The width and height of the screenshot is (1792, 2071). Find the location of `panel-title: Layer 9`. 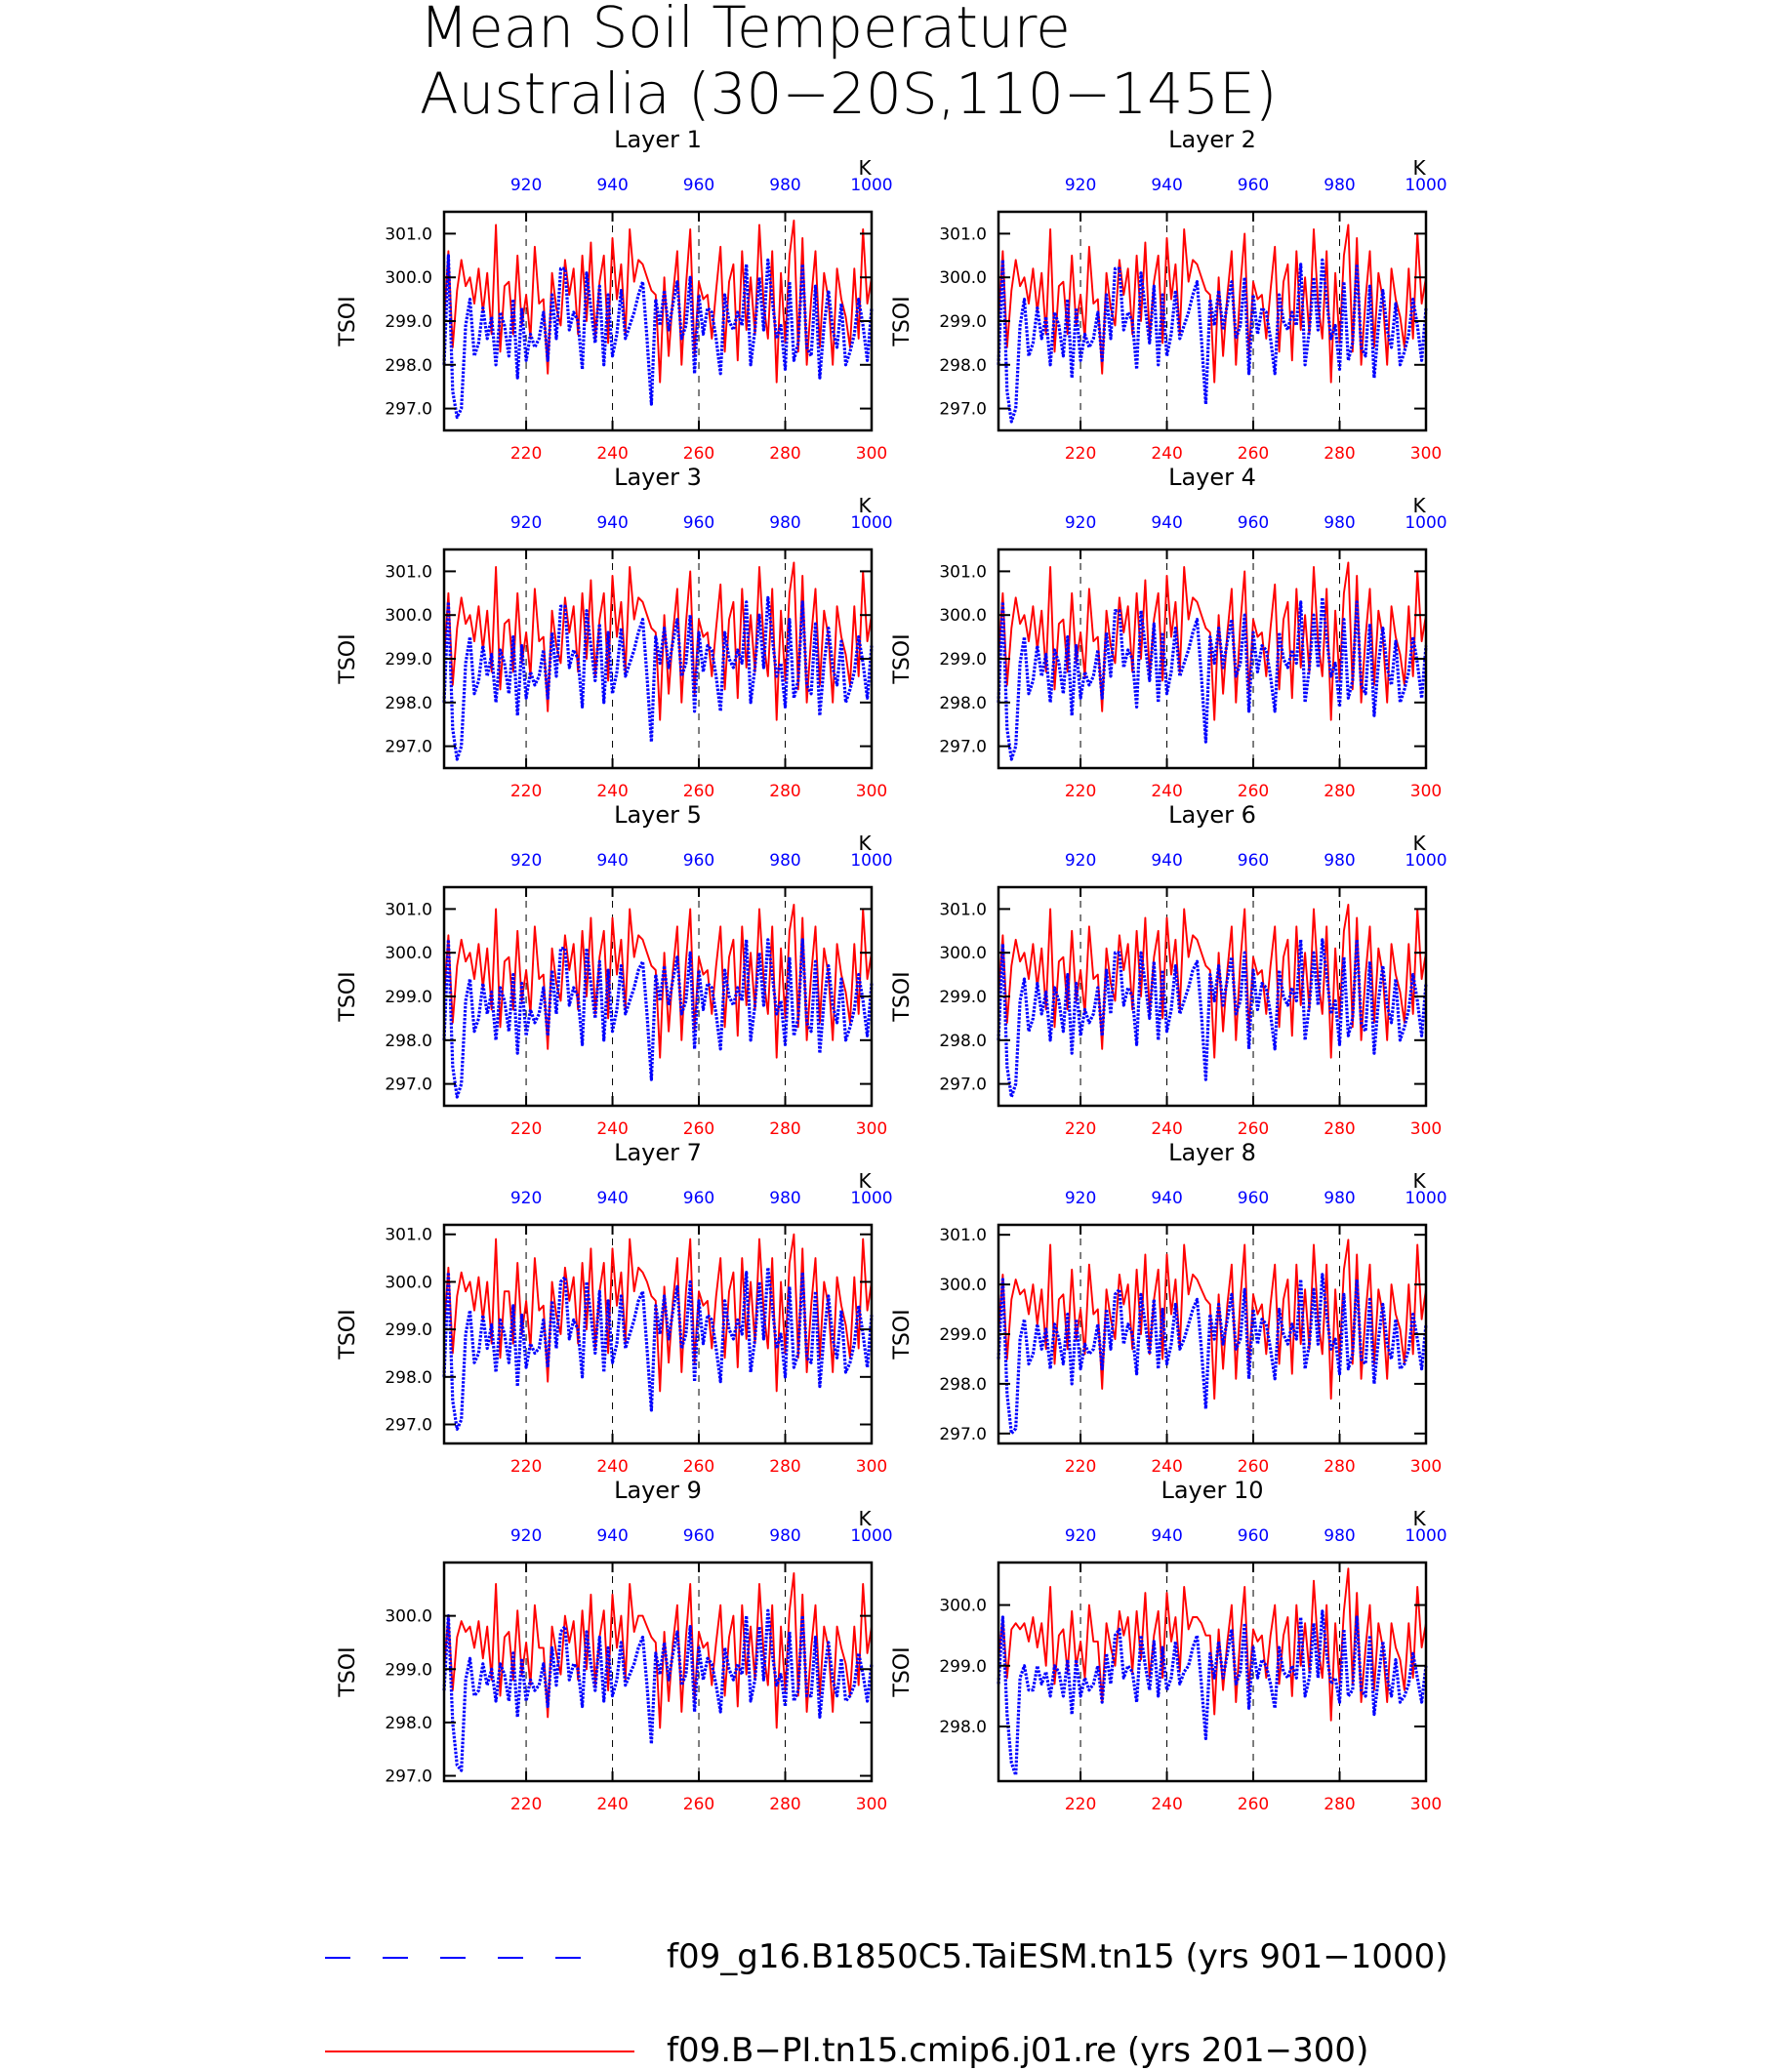

panel-title: Layer 9 is located at coordinates (658, 1490).